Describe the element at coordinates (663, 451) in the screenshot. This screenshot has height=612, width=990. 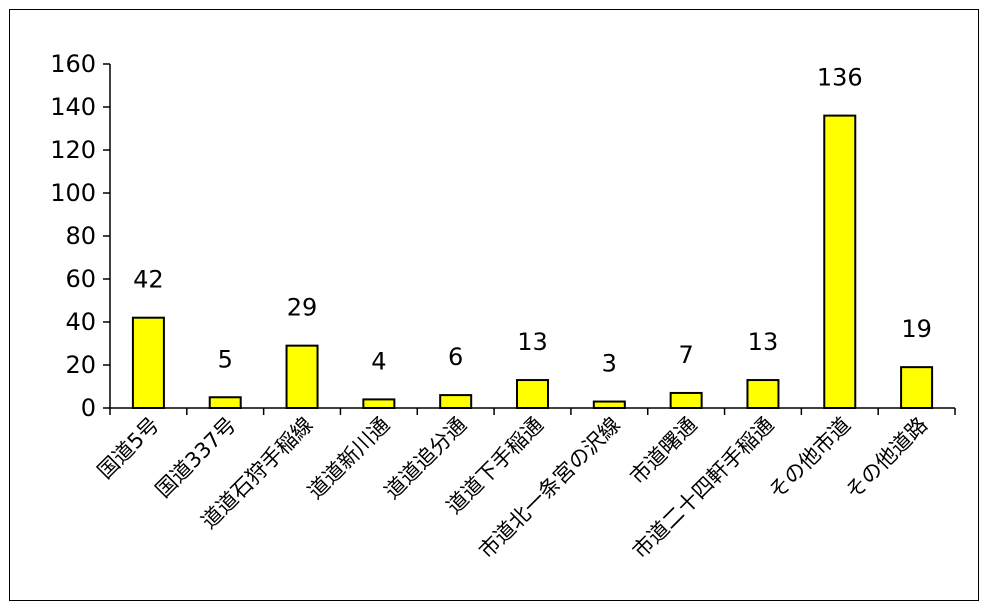
I see `category-label: 市道曙通` at that location.